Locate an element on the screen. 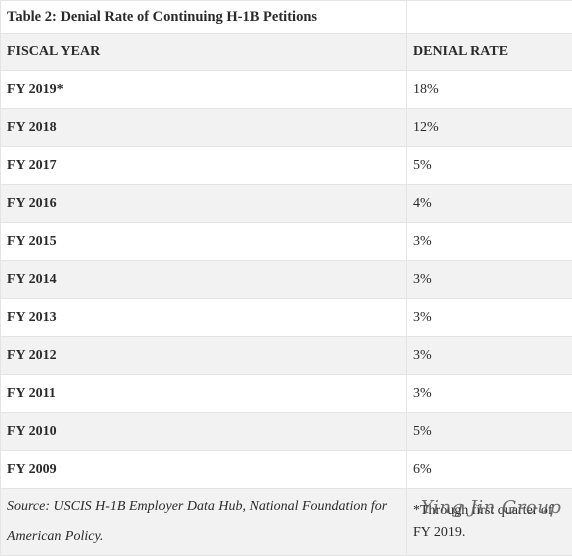  footnote-text: *Through first quarter of FY 2019. is located at coordinates (483, 521).